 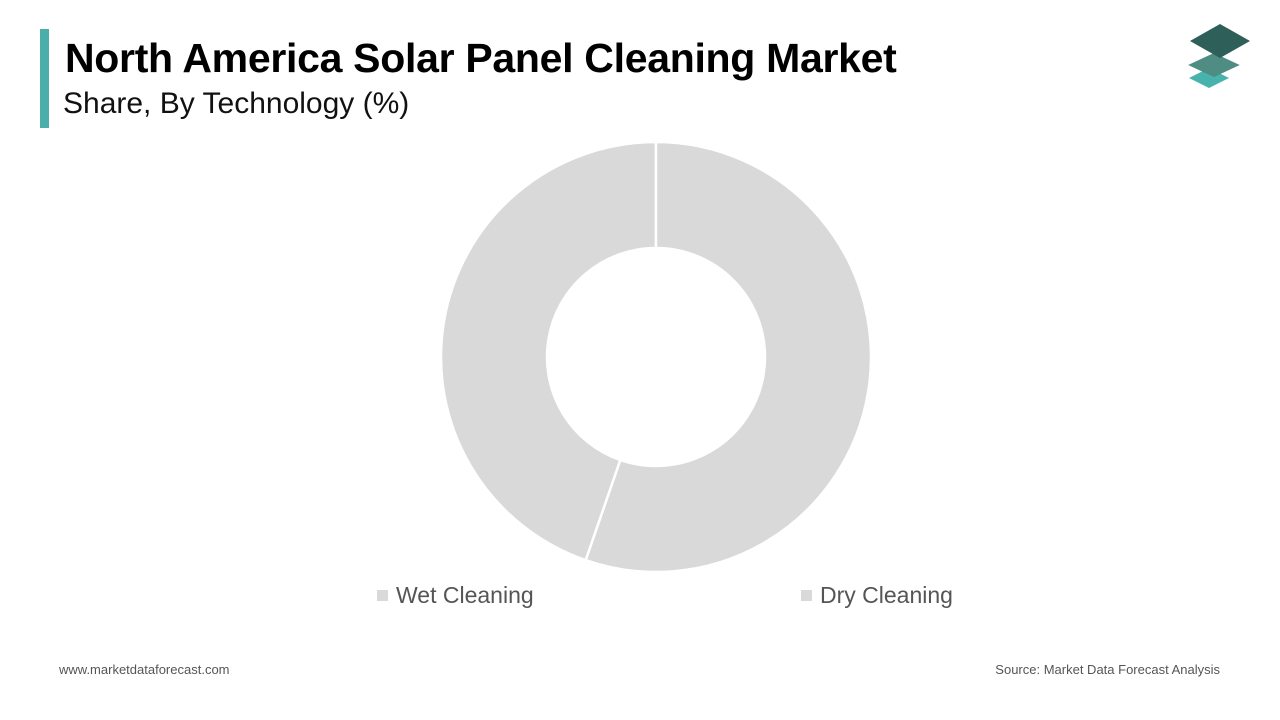 I want to click on title-accent-bar, so click(x=44, y=78).